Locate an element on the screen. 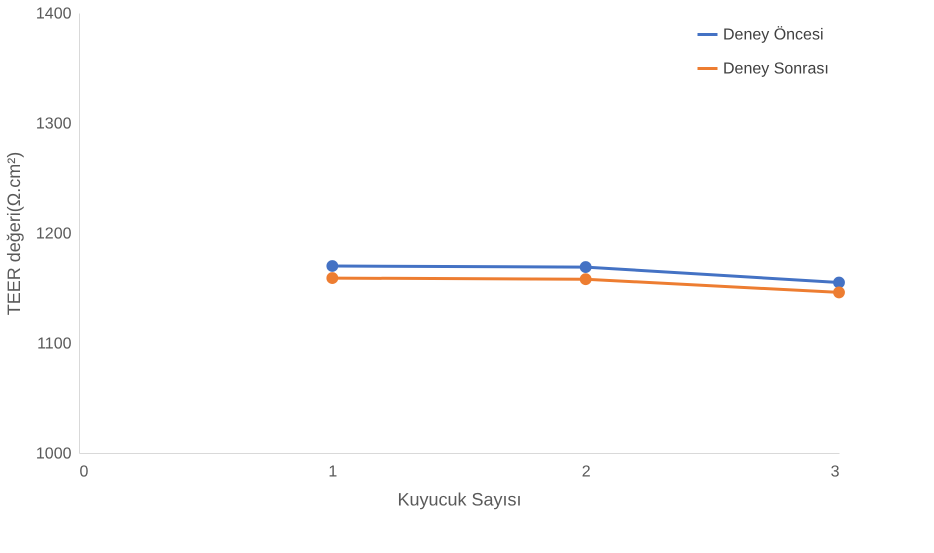  y-tick-label: 1000 is located at coordinates (54, 454).